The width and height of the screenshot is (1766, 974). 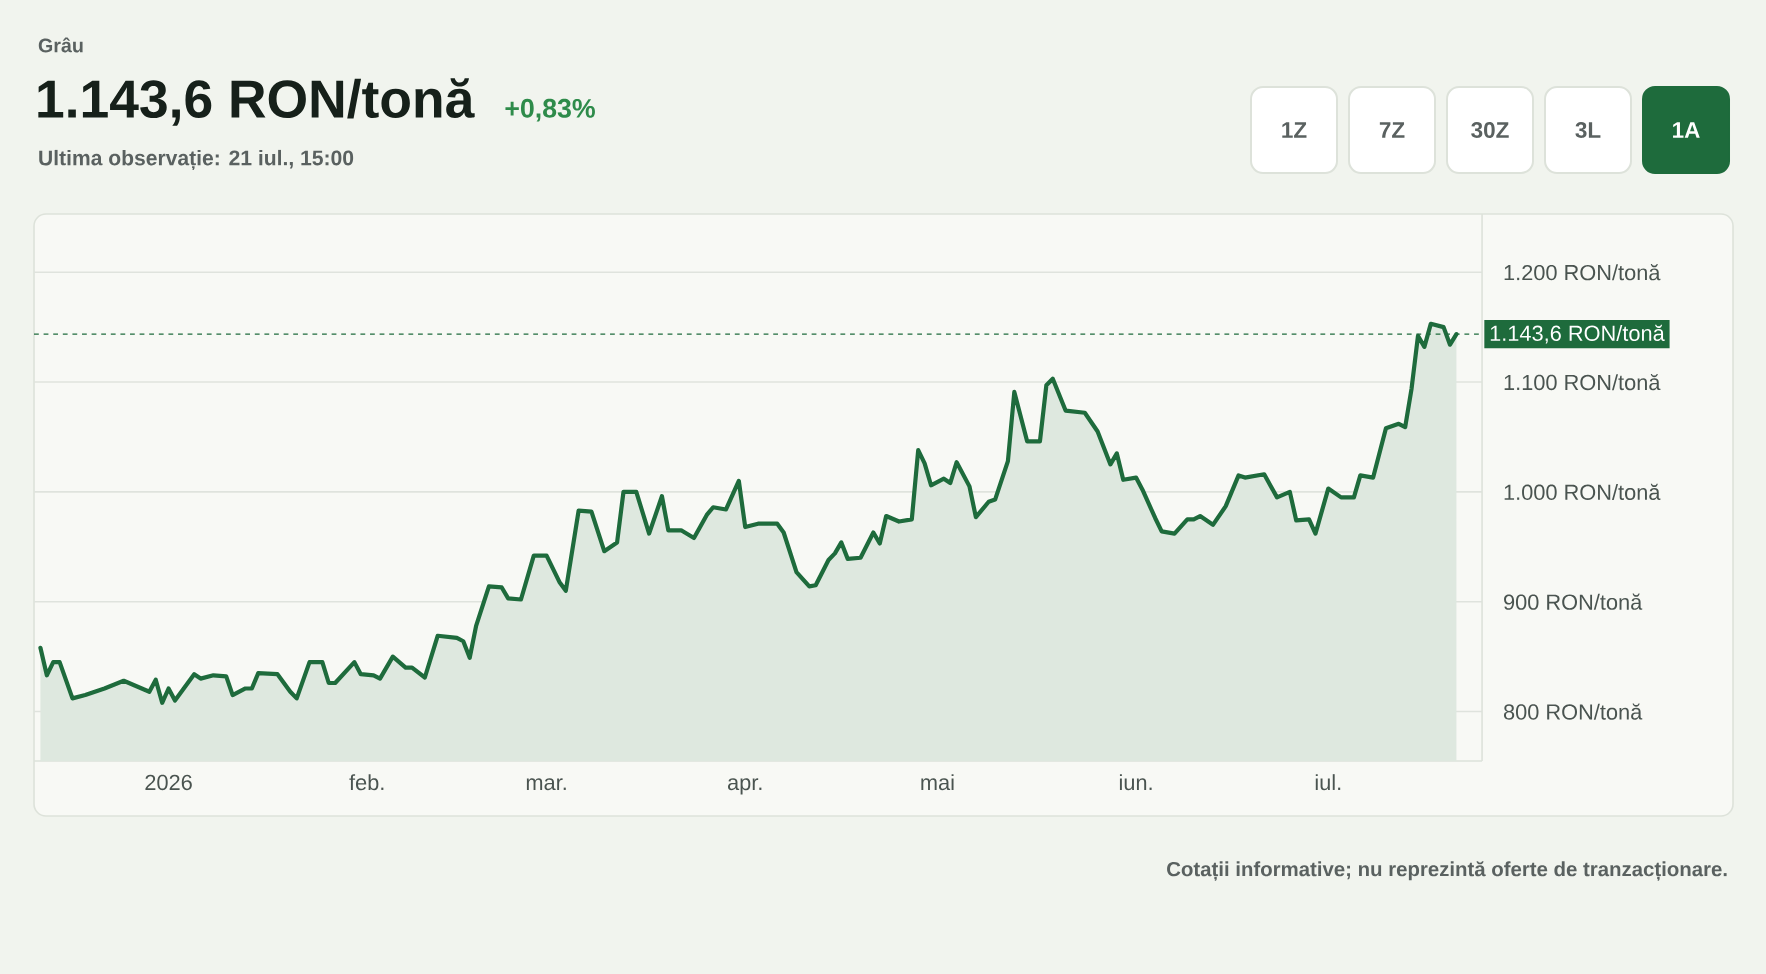 I want to click on chart-subtitle: Ultima observație: 21 iul., 15:00, so click(x=196, y=160).